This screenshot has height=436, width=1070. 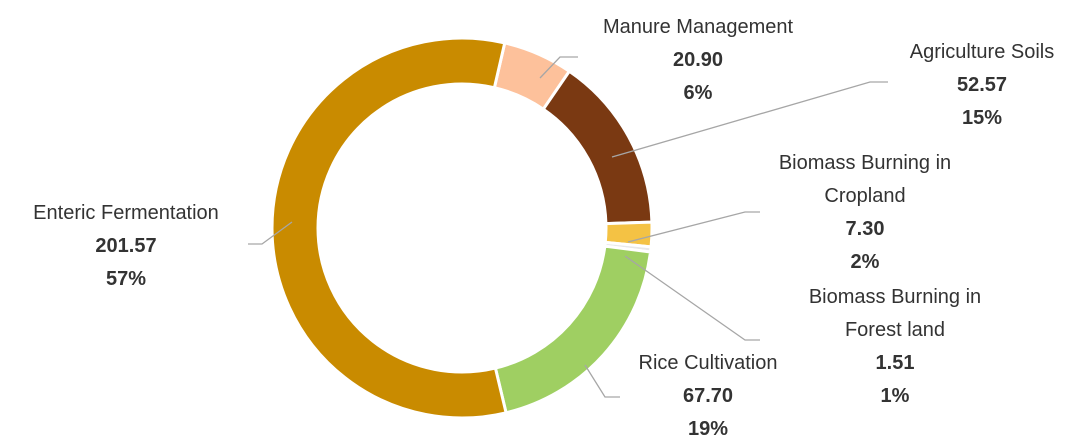 I want to click on label-value: 7.30, so click(x=865, y=229).